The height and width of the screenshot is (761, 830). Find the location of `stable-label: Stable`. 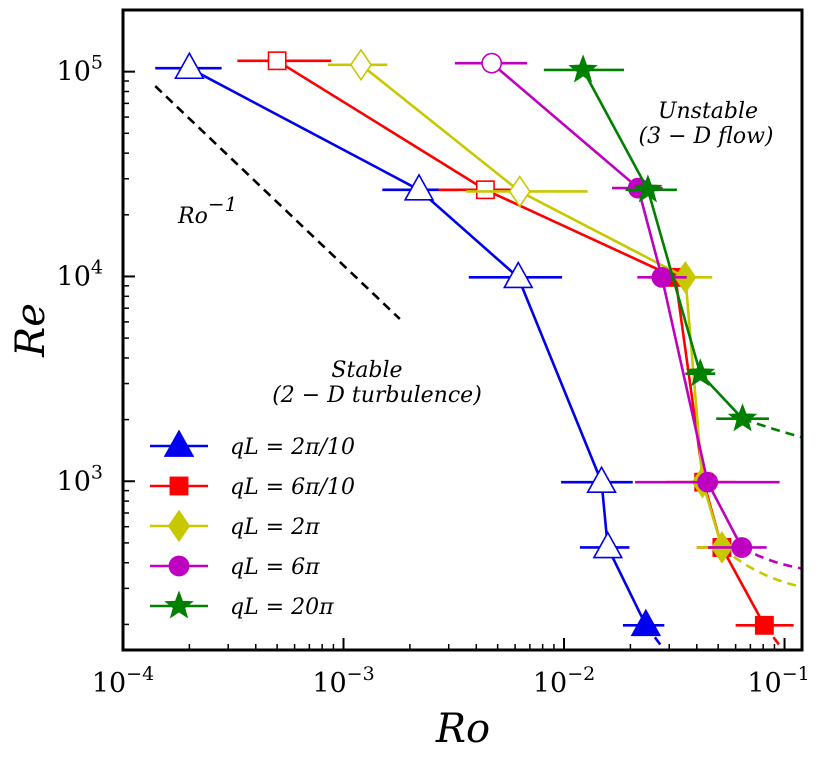

stable-label: Stable is located at coordinates (366, 370).